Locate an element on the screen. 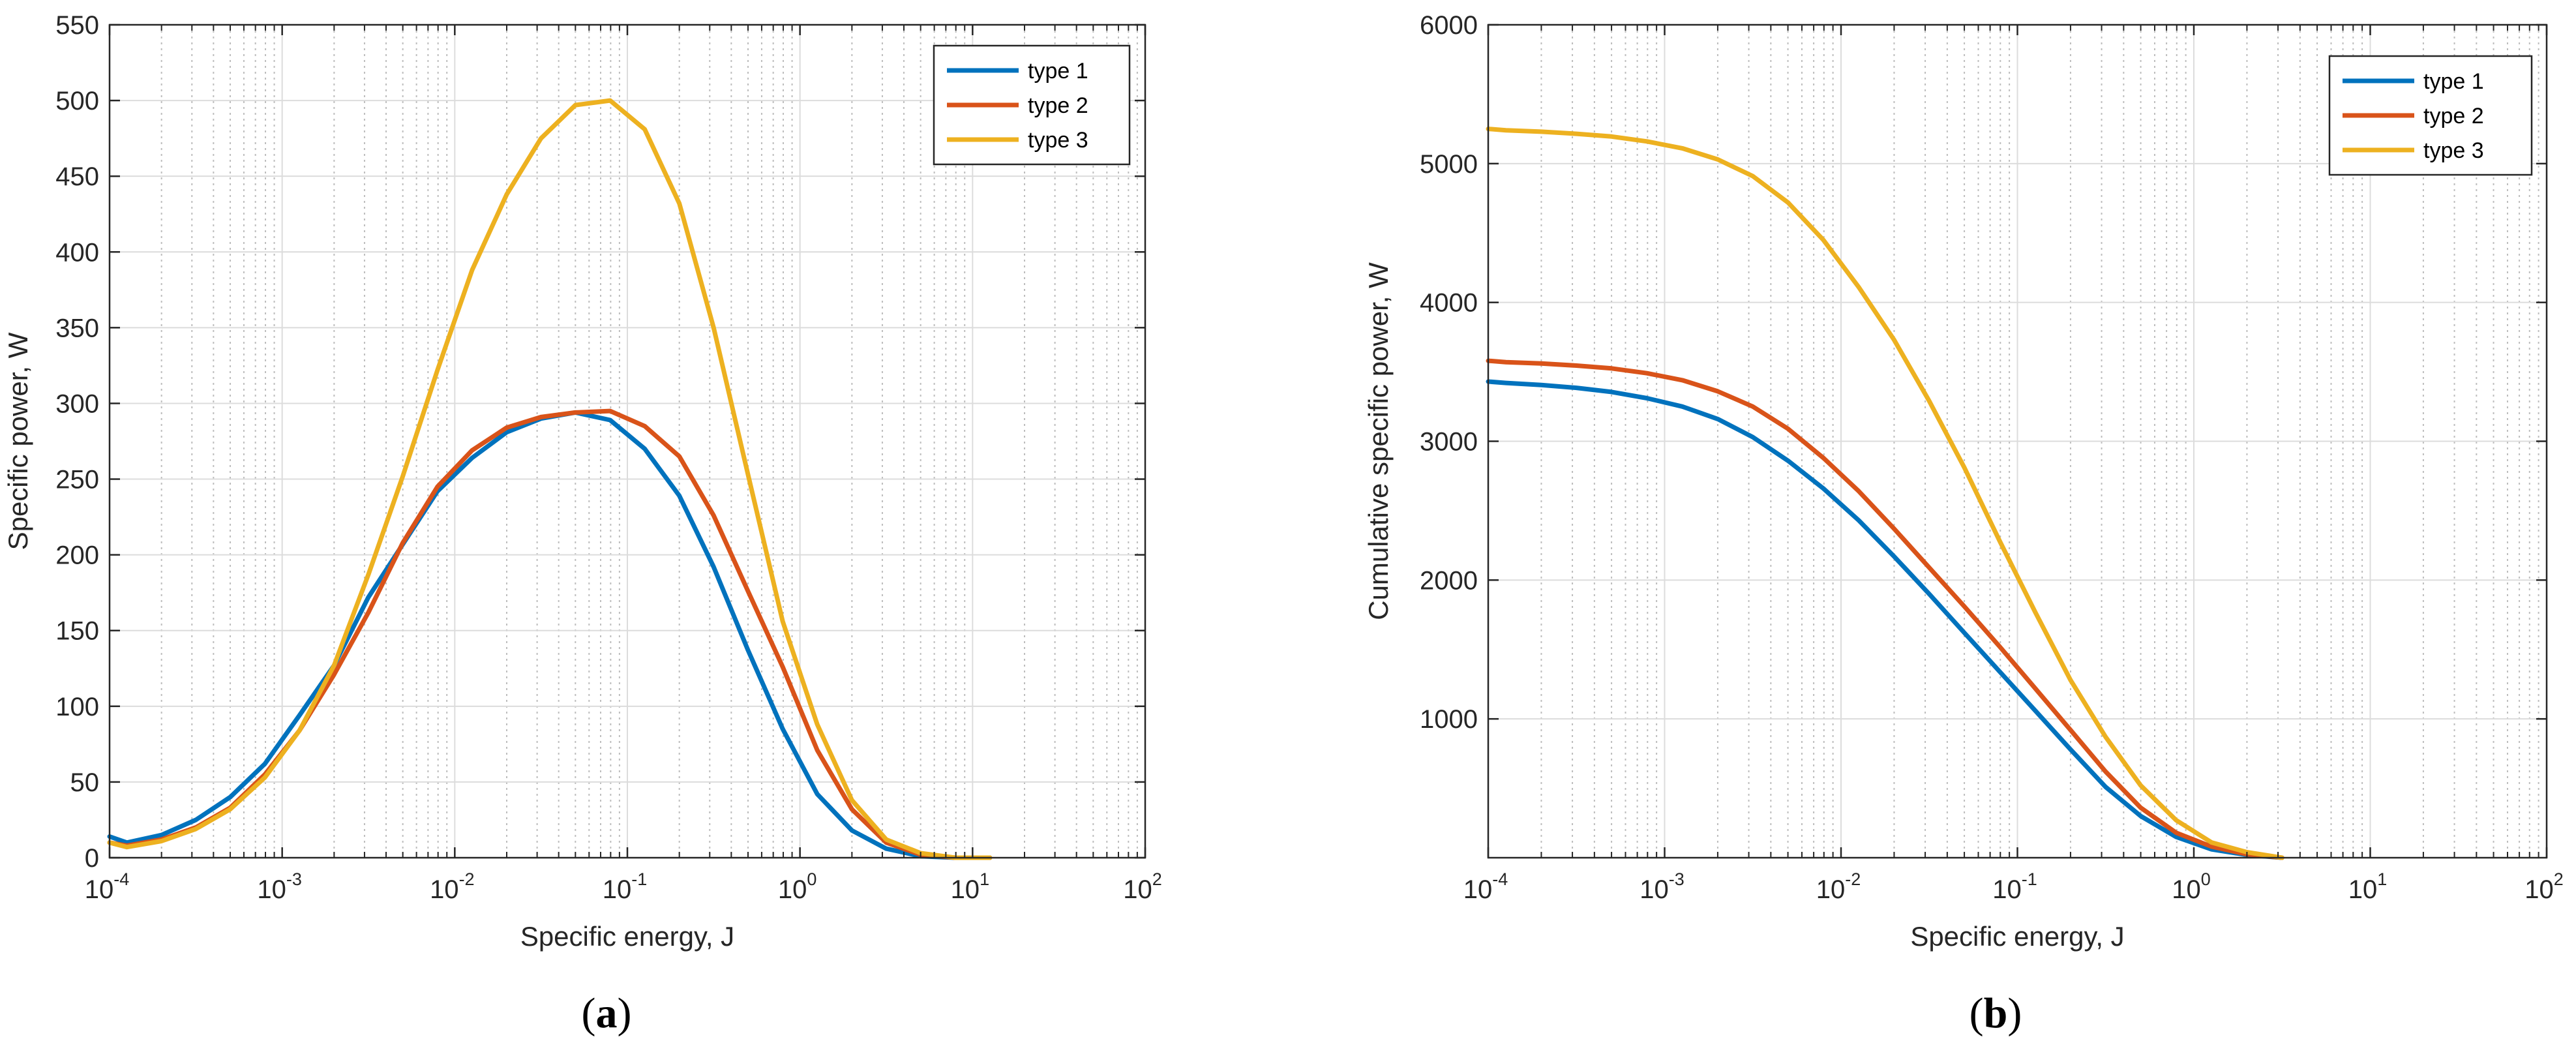  caption-letter: b is located at coordinates (1996, 1013).